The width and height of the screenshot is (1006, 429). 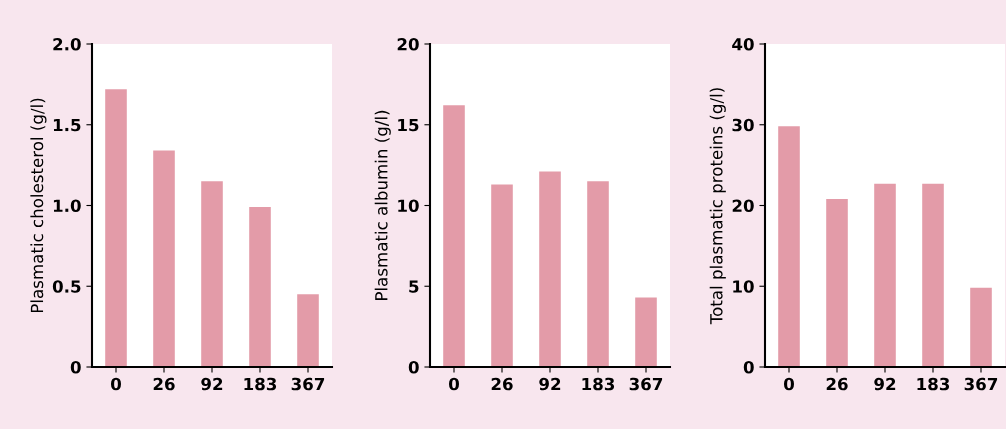 I want to click on y-axis-title: Plasmatic albumin (g/l), so click(x=382, y=205).